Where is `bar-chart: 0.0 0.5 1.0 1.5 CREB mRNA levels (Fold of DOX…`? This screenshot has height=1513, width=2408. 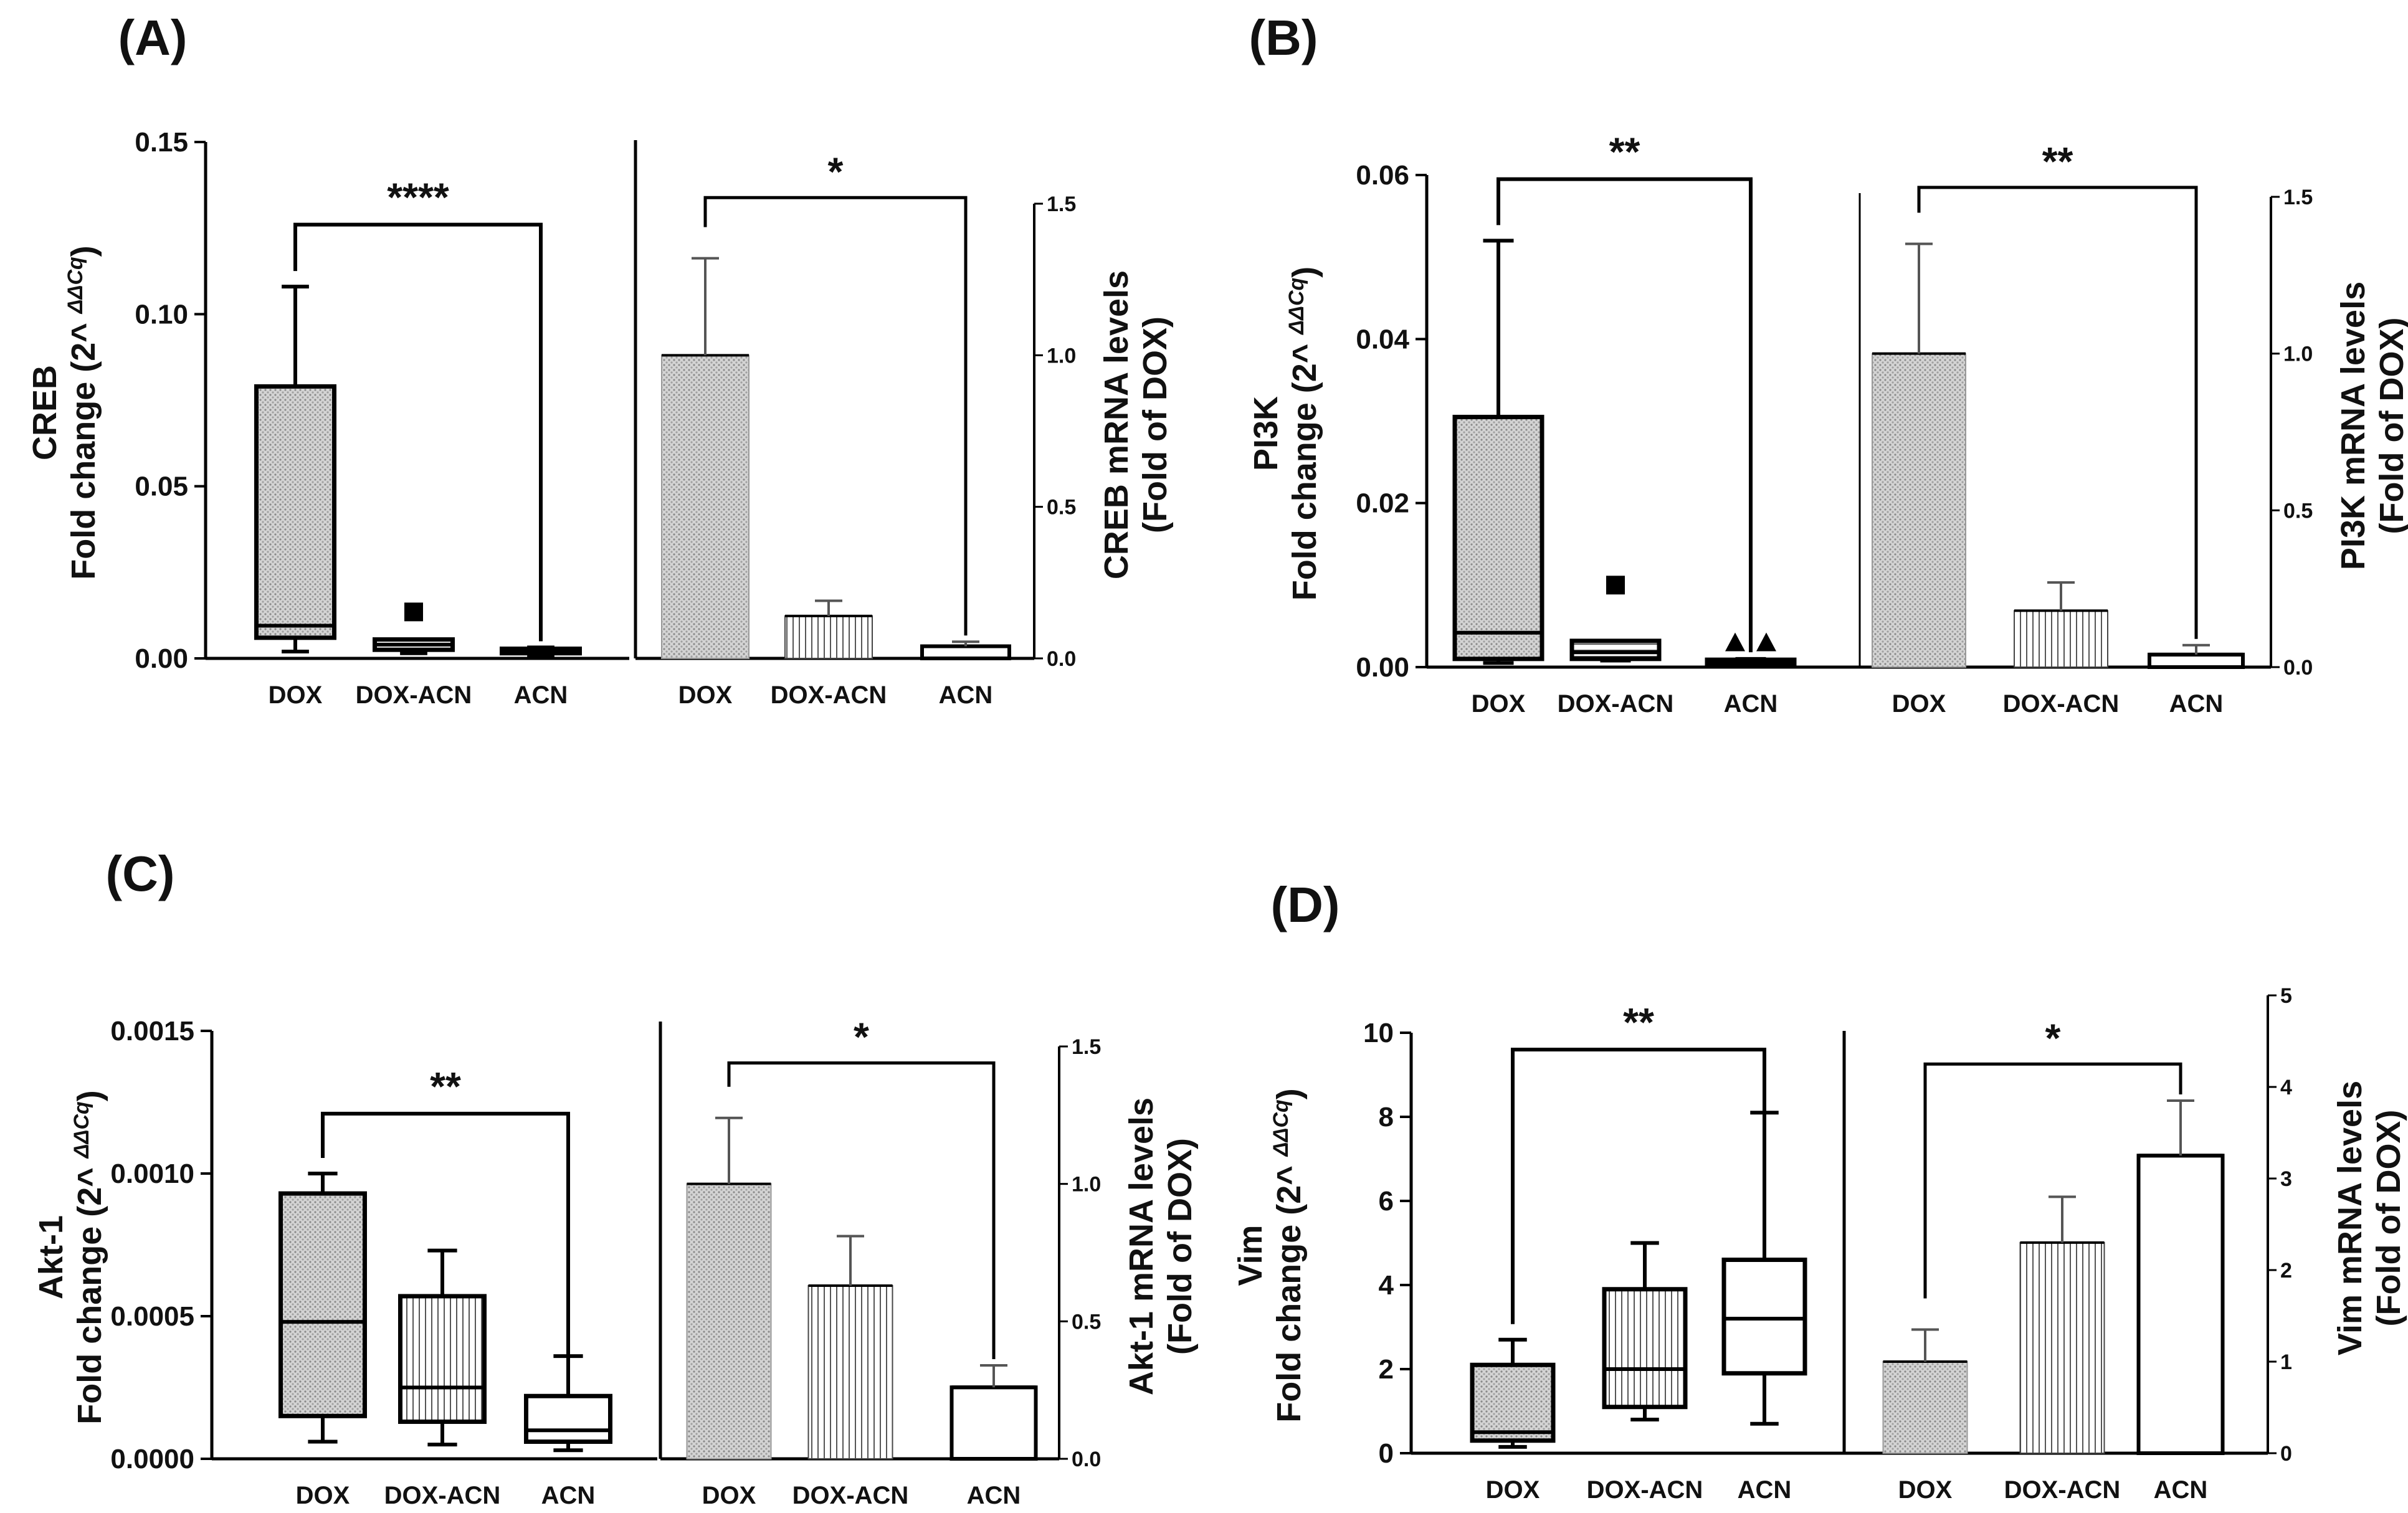
bar-chart: 0.0 0.5 1.0 1.5 CREB mRNA levels (Fold of DOX… is located at coordinates (905, 429).